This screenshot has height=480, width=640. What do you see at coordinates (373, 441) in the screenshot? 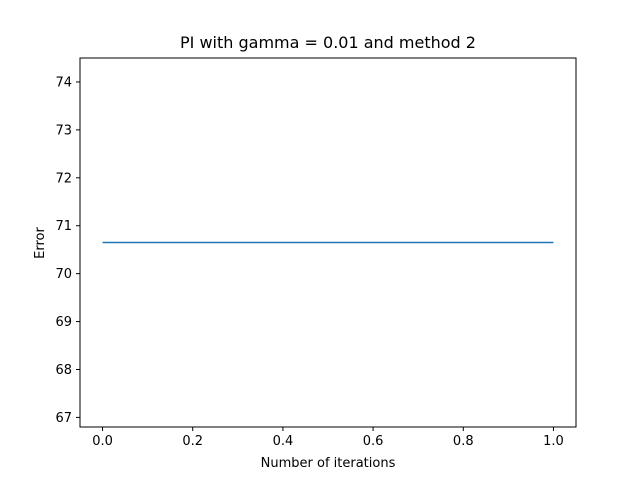
I see `x-tick-label: 0.6` at bounding box center [373, 441].